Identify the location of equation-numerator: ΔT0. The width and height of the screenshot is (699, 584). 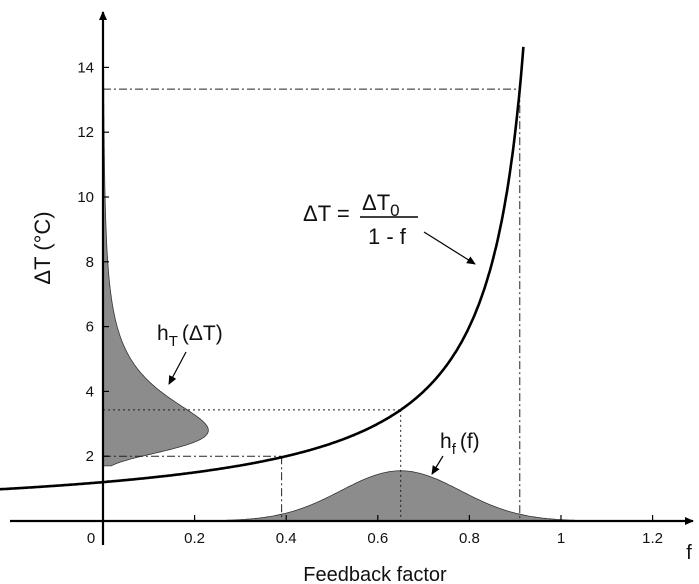
(381, 205).